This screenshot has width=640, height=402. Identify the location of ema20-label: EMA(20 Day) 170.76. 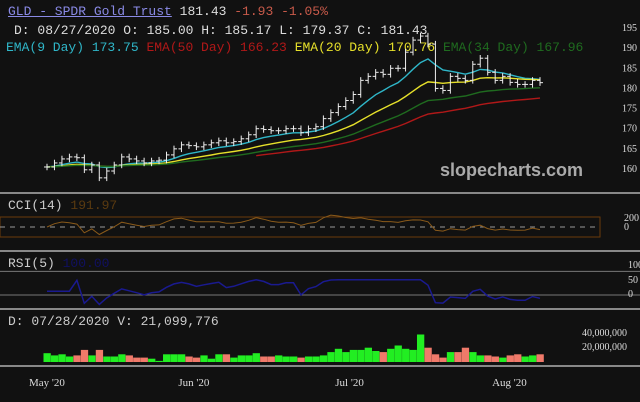
(365, 47).